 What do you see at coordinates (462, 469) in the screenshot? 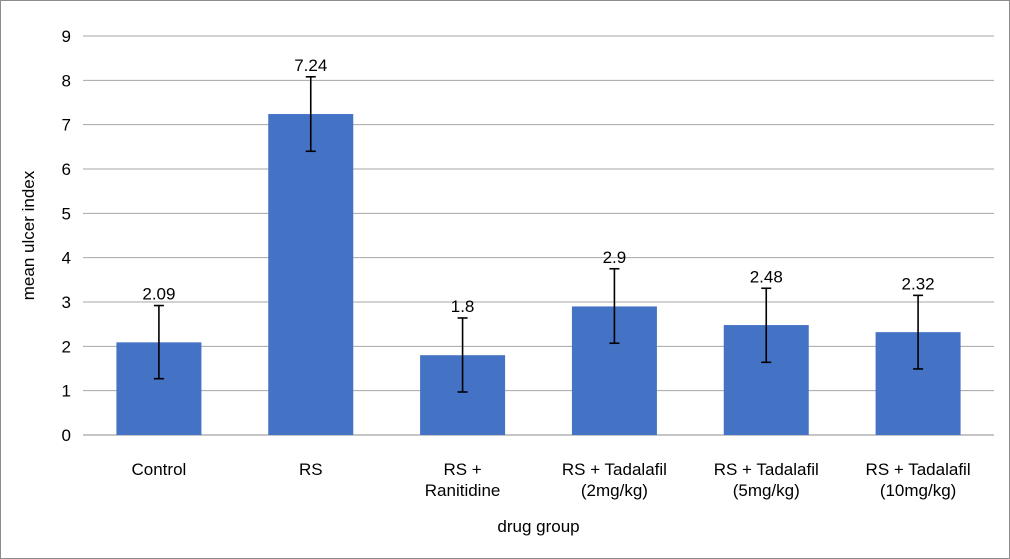
I see `category-label-line: RS +` at bounding box center [462, 469].